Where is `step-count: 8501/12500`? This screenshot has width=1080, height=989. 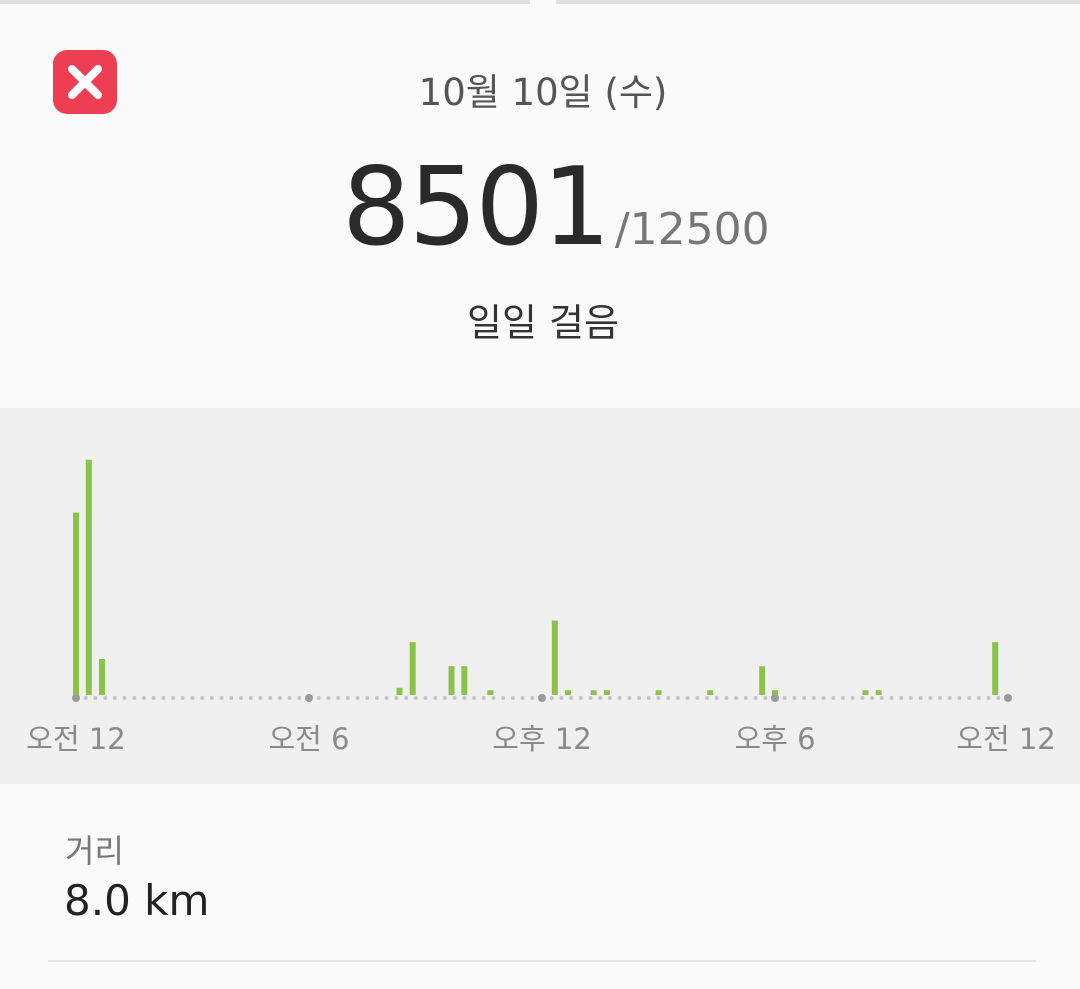 step-count: 8501/12500 is located at coordinates (556, 210).